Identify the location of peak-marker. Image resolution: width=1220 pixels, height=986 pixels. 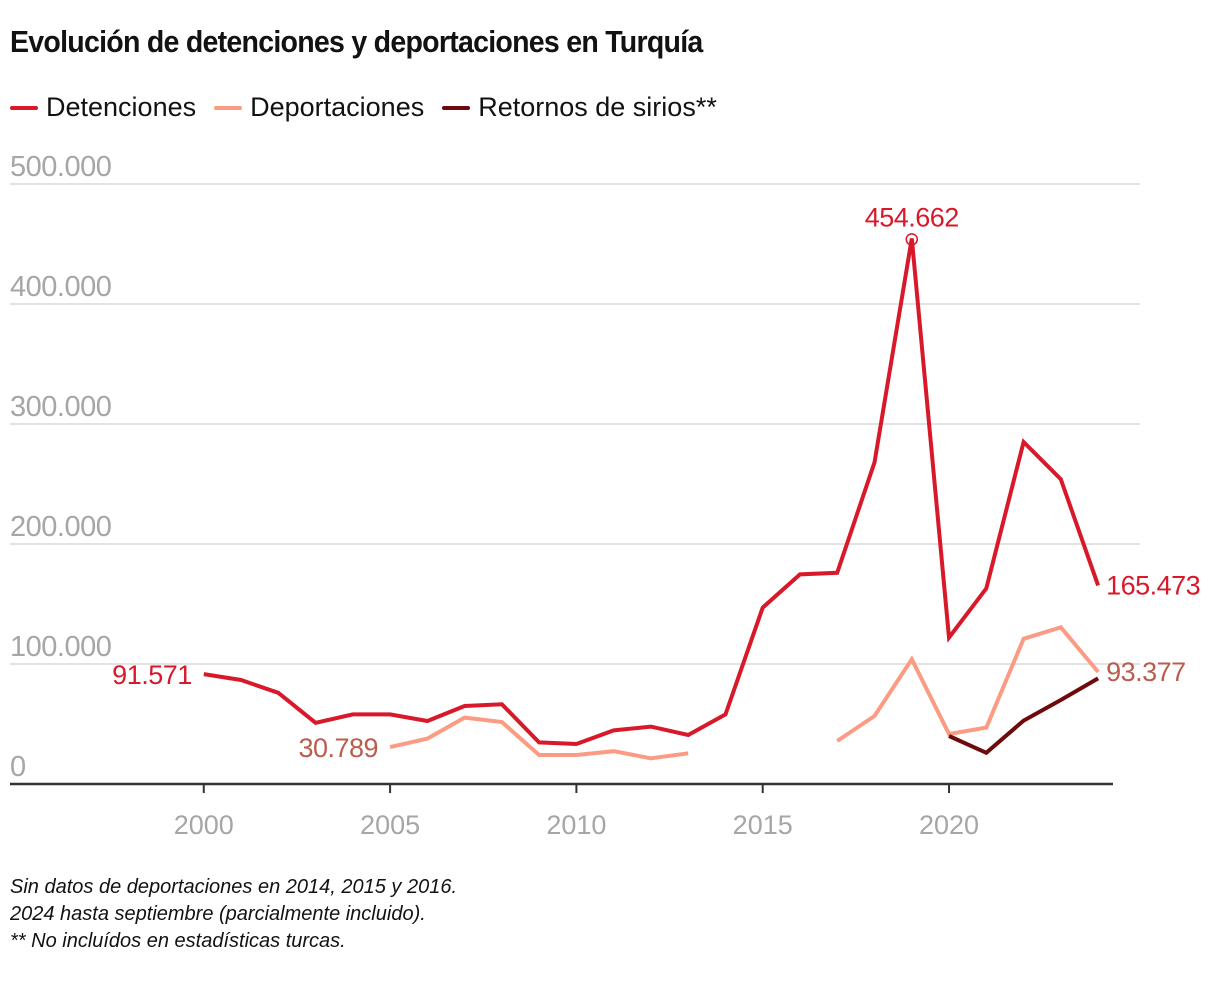
(912, 239).